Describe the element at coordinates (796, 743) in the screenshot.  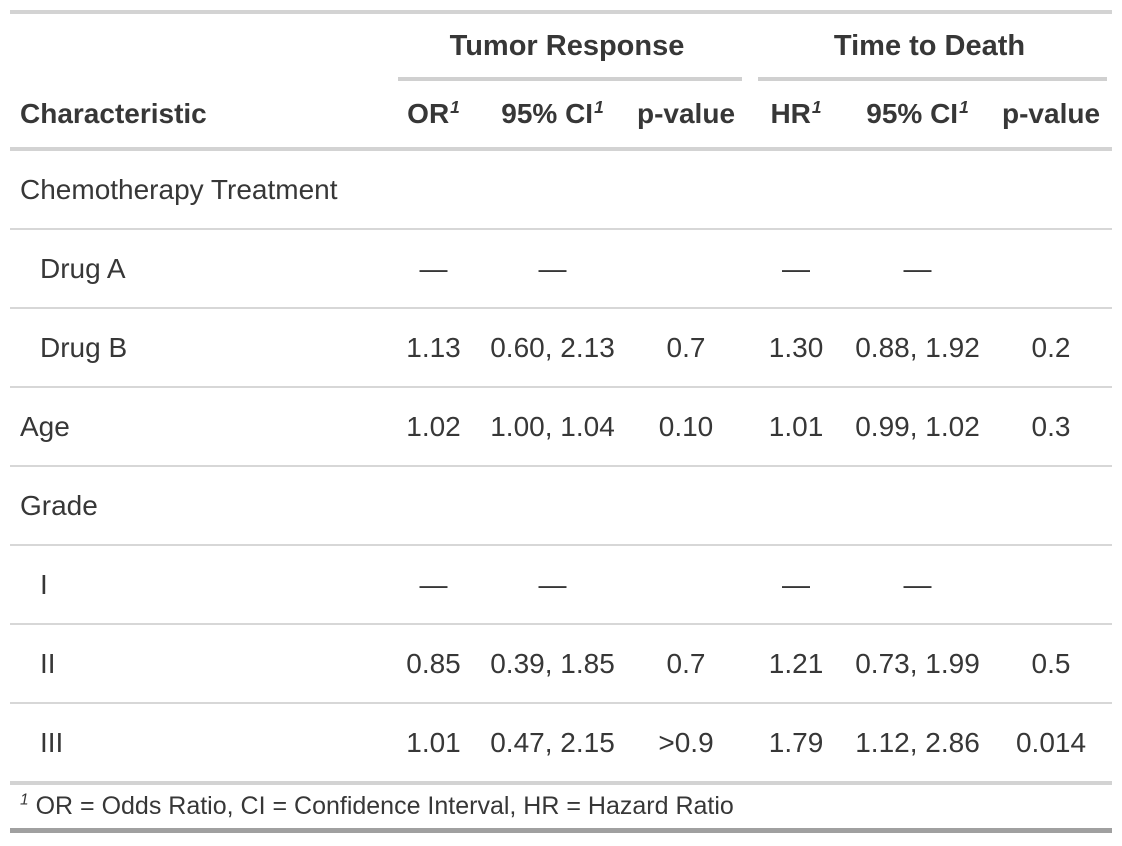
I see `hr-value: 1.79` at that location.